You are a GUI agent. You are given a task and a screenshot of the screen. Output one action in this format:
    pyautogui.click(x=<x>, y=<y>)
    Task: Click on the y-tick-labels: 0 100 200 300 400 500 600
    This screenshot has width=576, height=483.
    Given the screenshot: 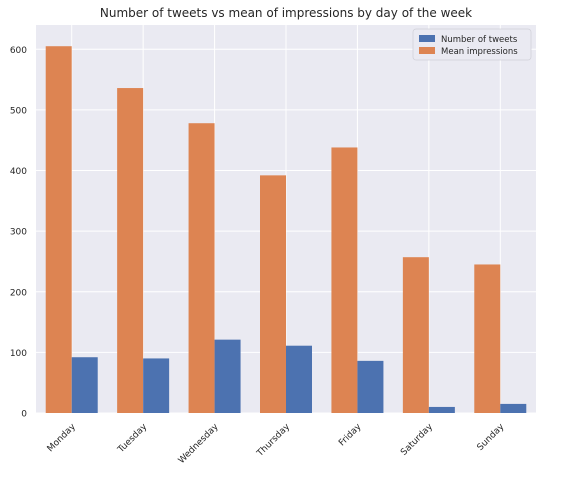 What is the action you would take?
    pyautogui.click(x=18, y=233)
    